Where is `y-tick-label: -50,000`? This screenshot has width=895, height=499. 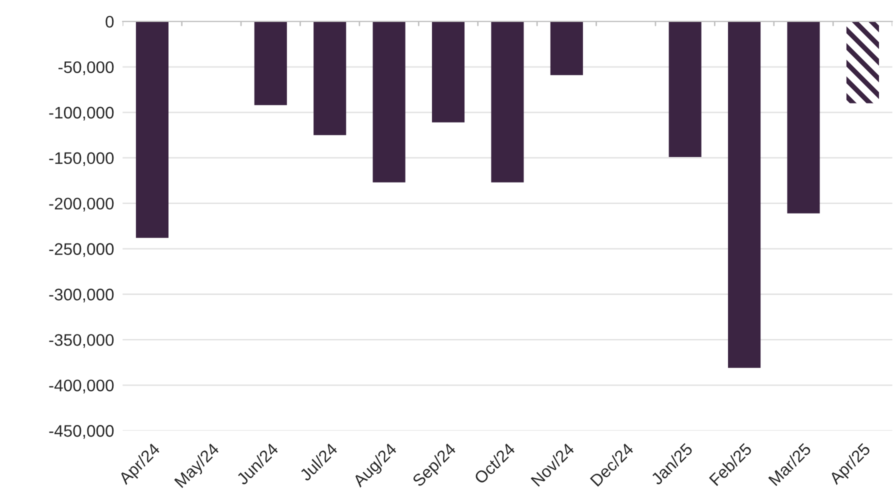 y-tick-label: -50,000 is located at coordinates (86, 68).